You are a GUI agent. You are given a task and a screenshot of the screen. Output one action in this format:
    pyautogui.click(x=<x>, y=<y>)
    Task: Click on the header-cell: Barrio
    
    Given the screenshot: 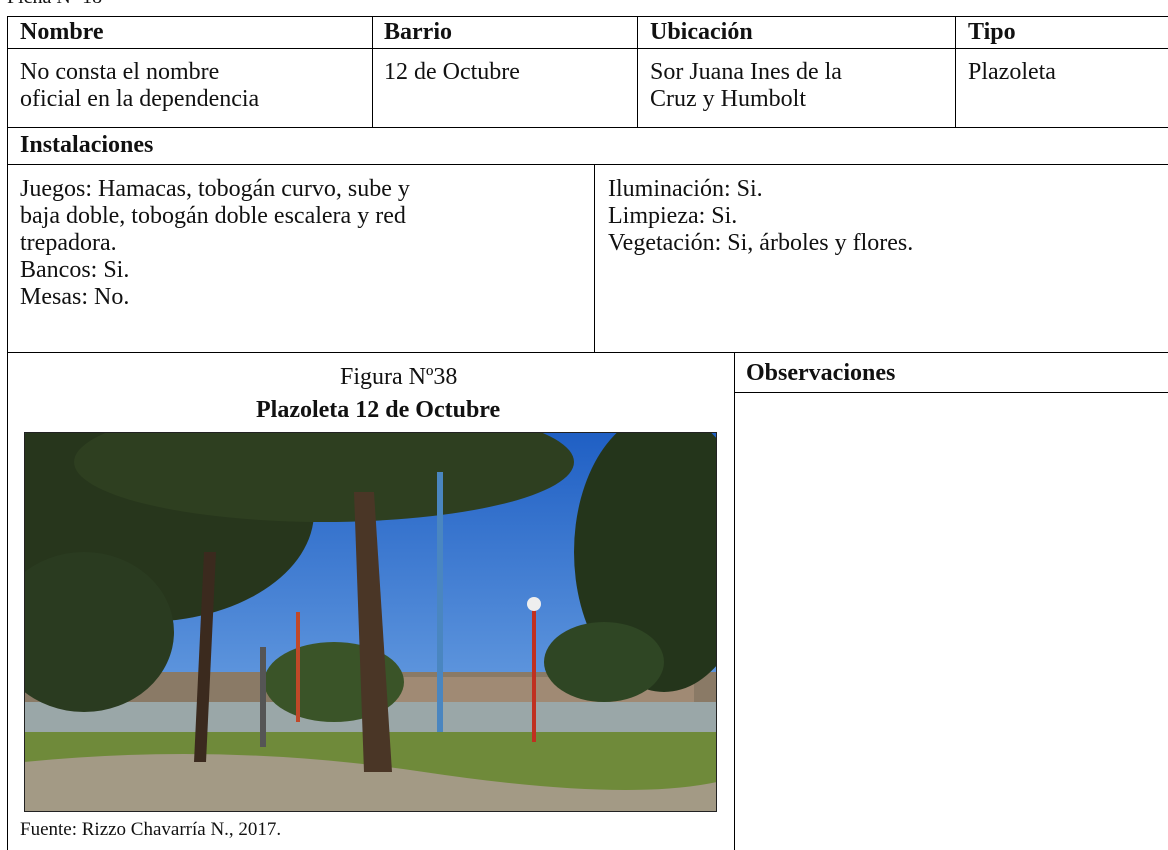 What is the action you would take?
    pyautogui.click(x=418, y=32)
    